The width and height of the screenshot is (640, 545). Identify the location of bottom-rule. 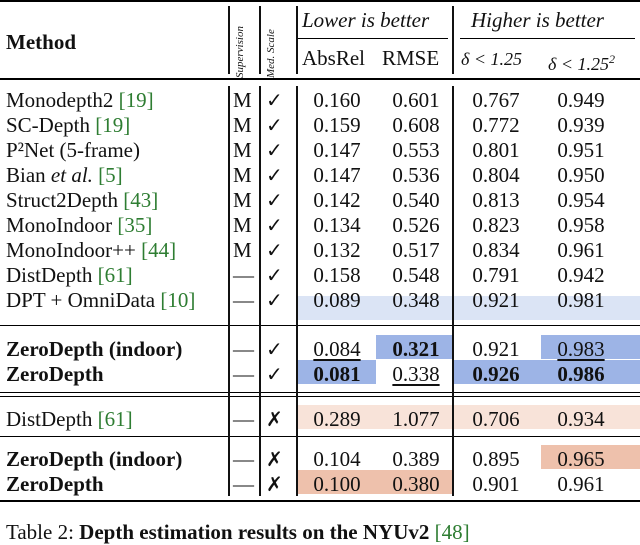
(320, 501).